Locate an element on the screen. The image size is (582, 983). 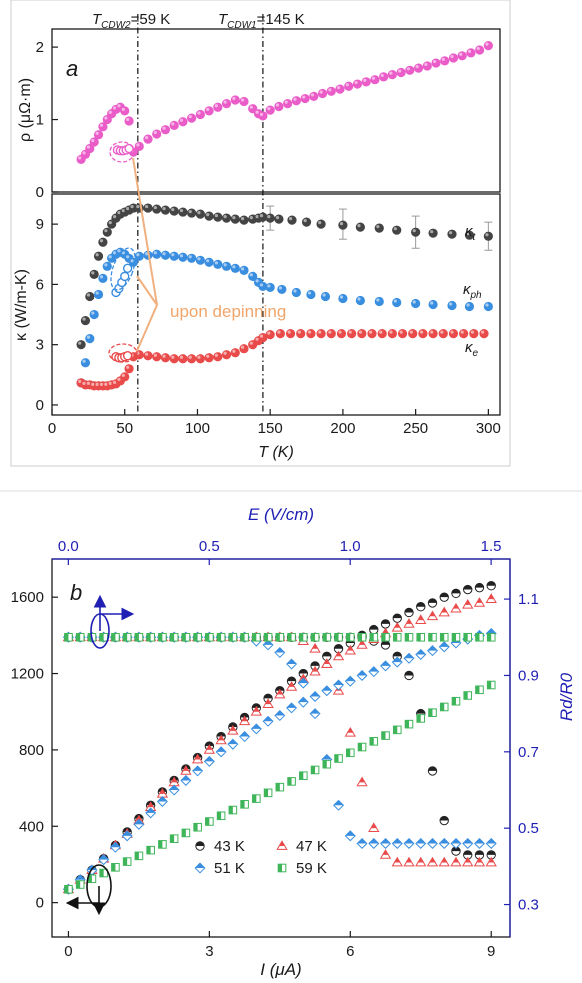
kappa-y-ticks: 0 3 6 9 is located at coordinates (47, 315).